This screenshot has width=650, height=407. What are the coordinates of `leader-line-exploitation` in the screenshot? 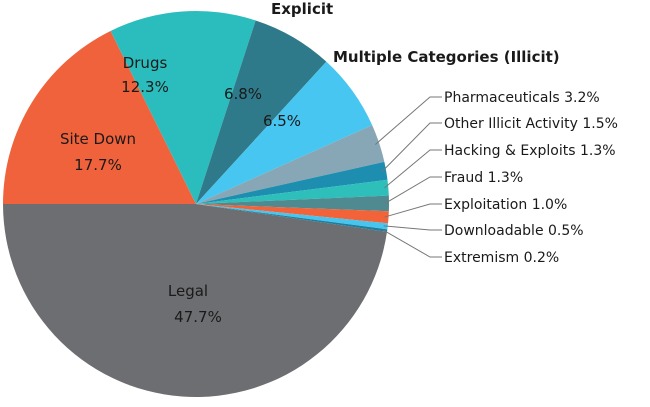 It's located at (413, 210).